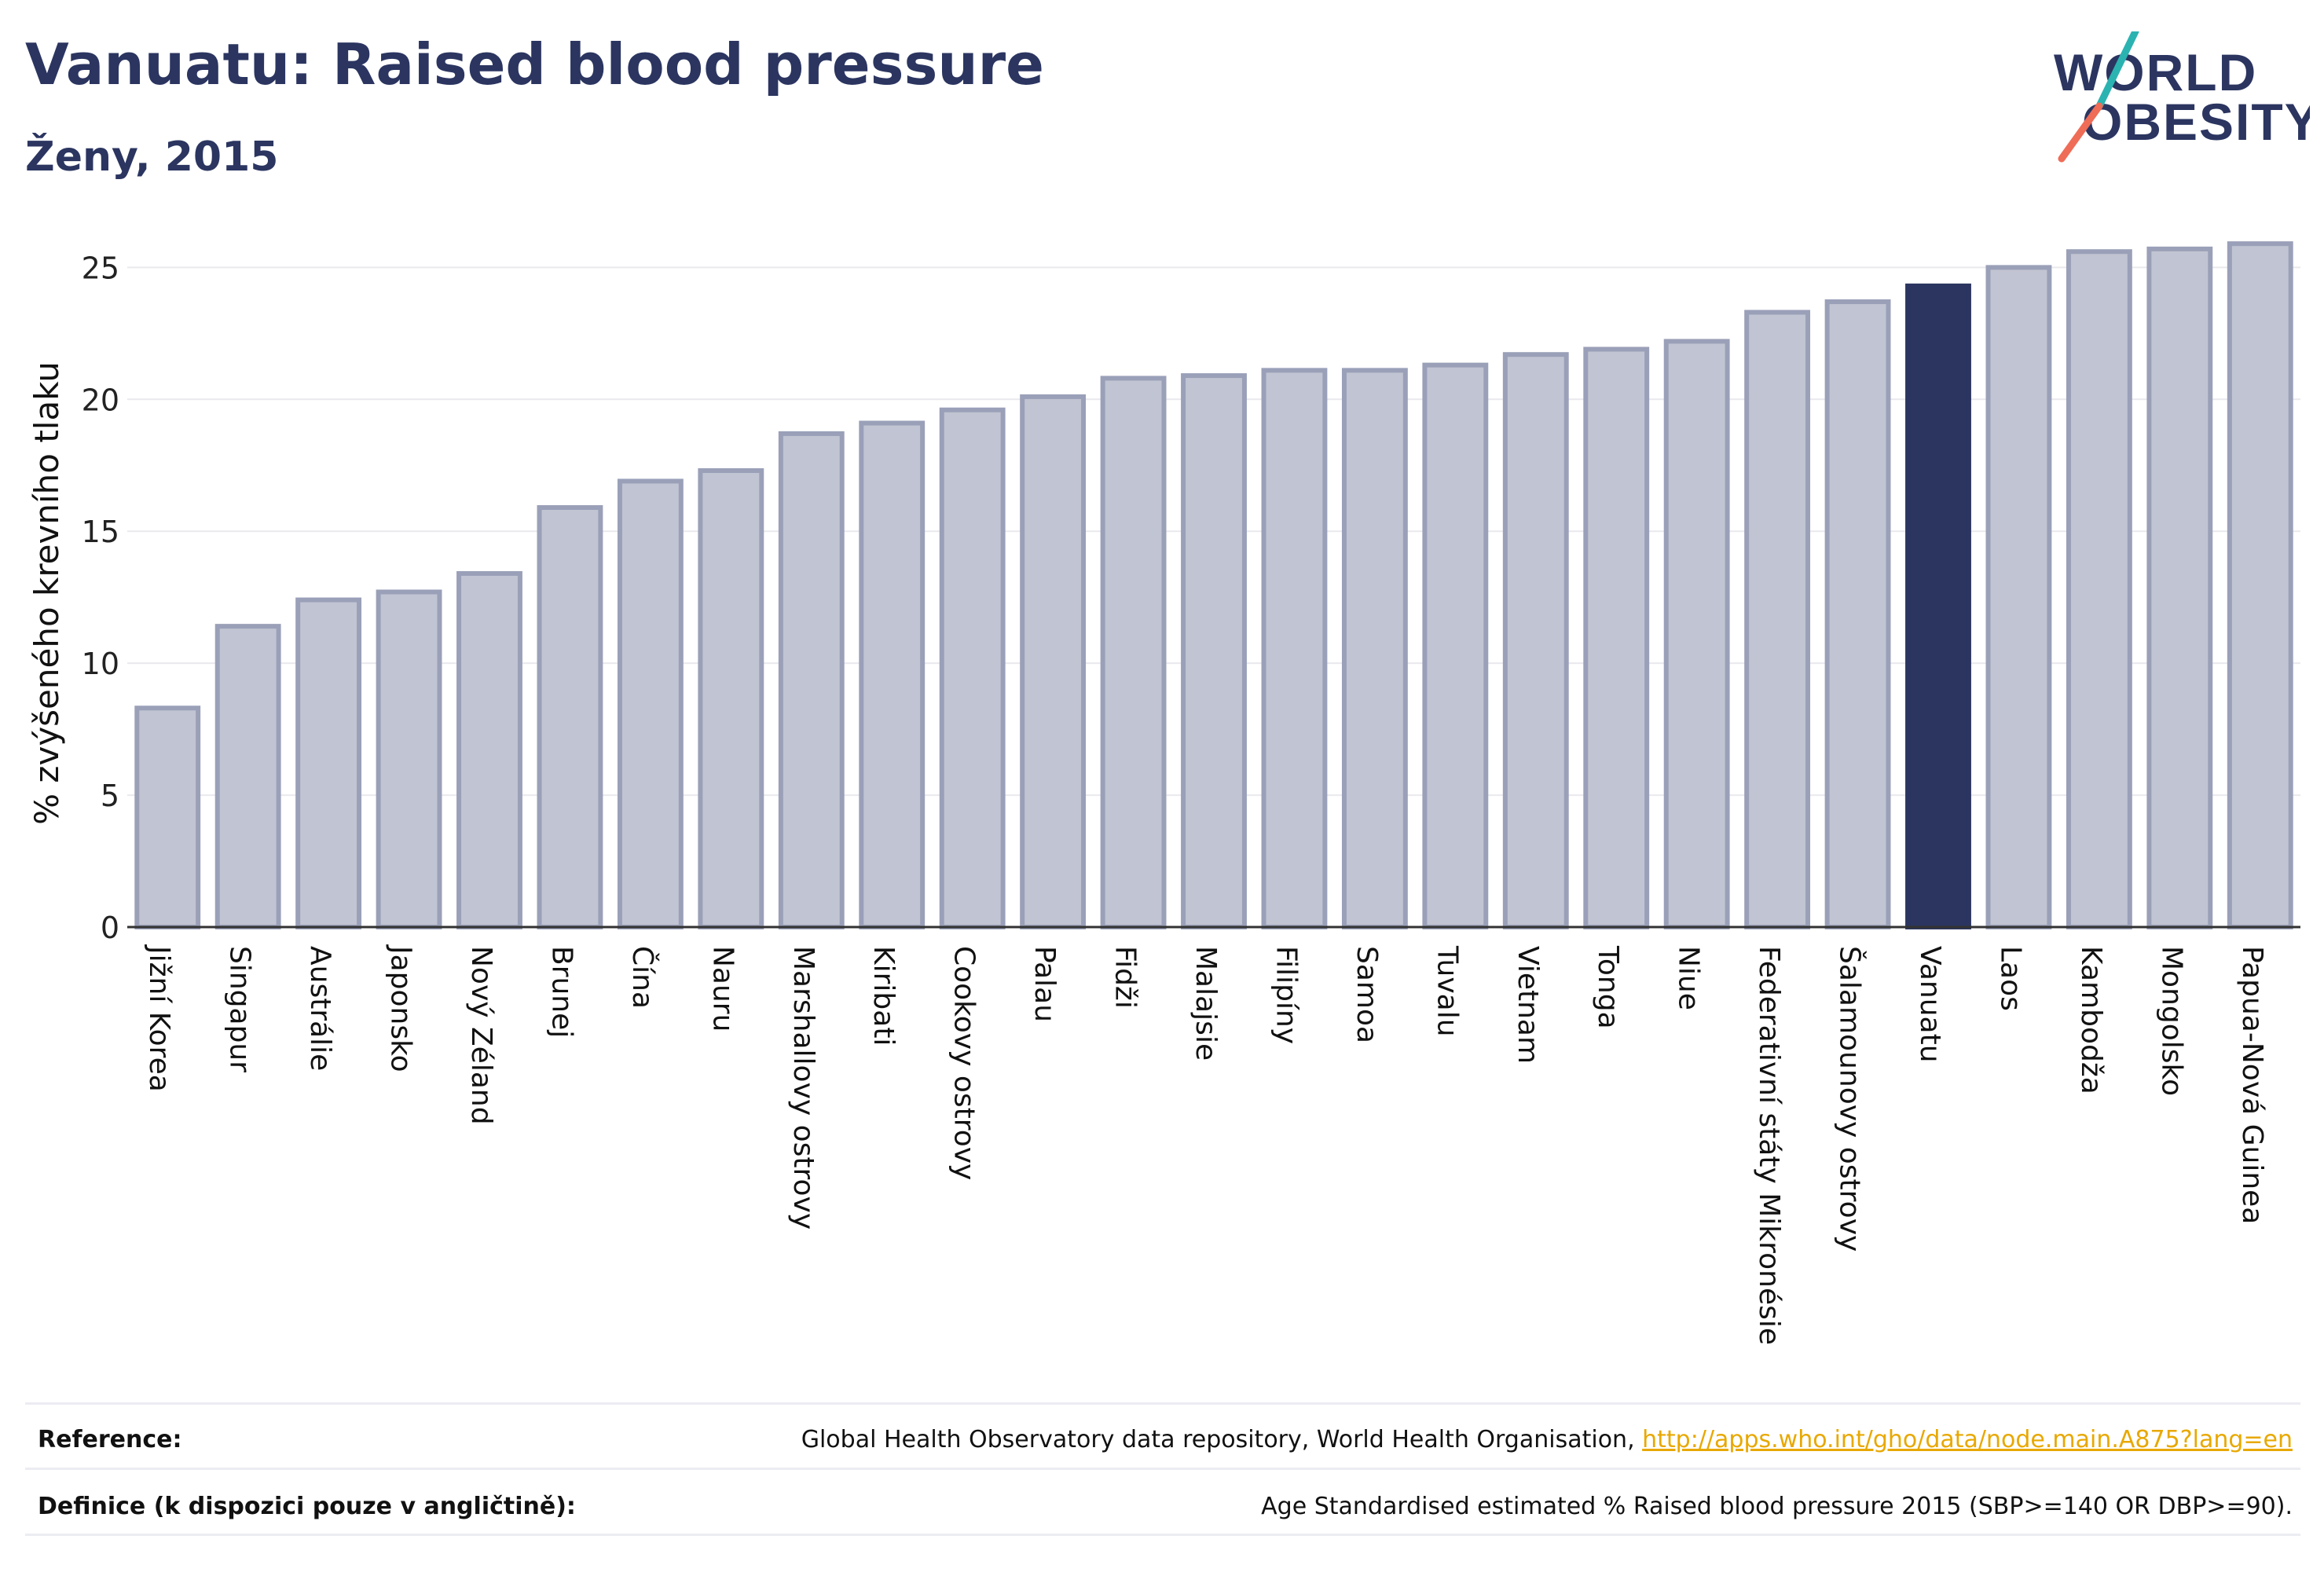 This screenshot has height=1576, width=2324. What do you see at coordinates (1769, 1145) in the screenshot?
I see `x-tick-label: Federativní státy Mikronésie` at bounding box center [1769, 1145].